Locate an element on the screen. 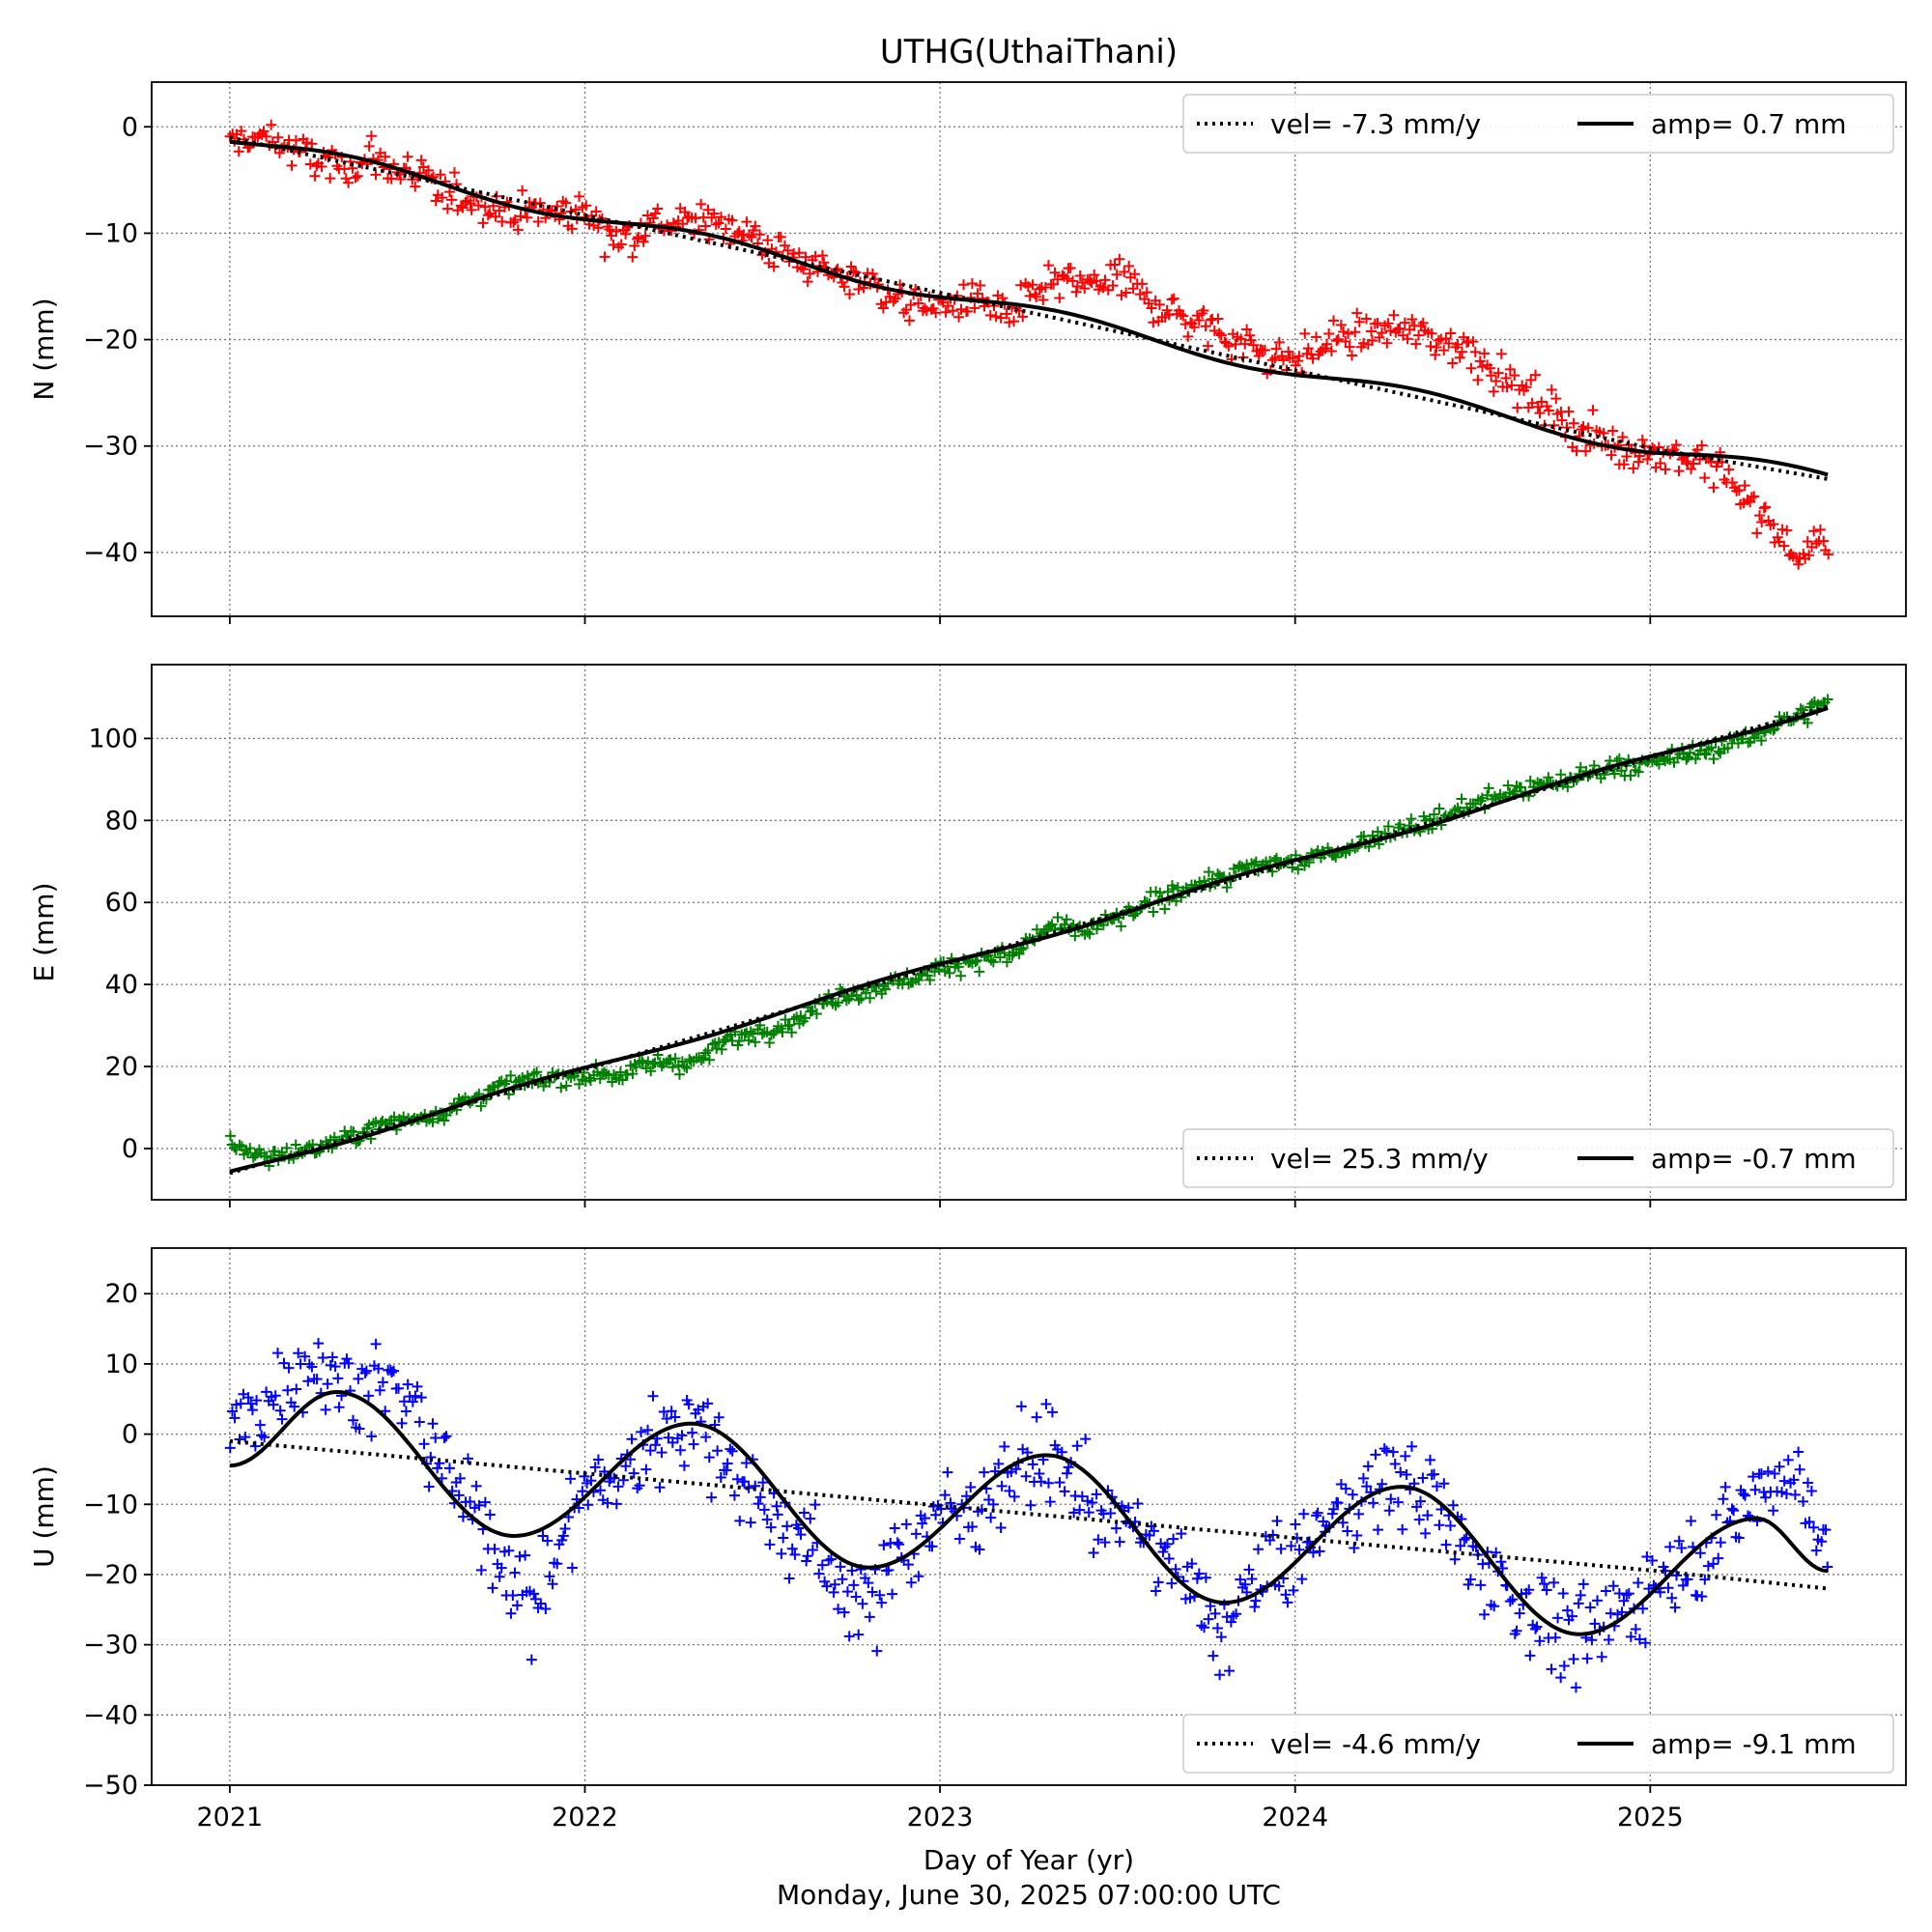  trend-line is located at coordinates (1029, 1514).